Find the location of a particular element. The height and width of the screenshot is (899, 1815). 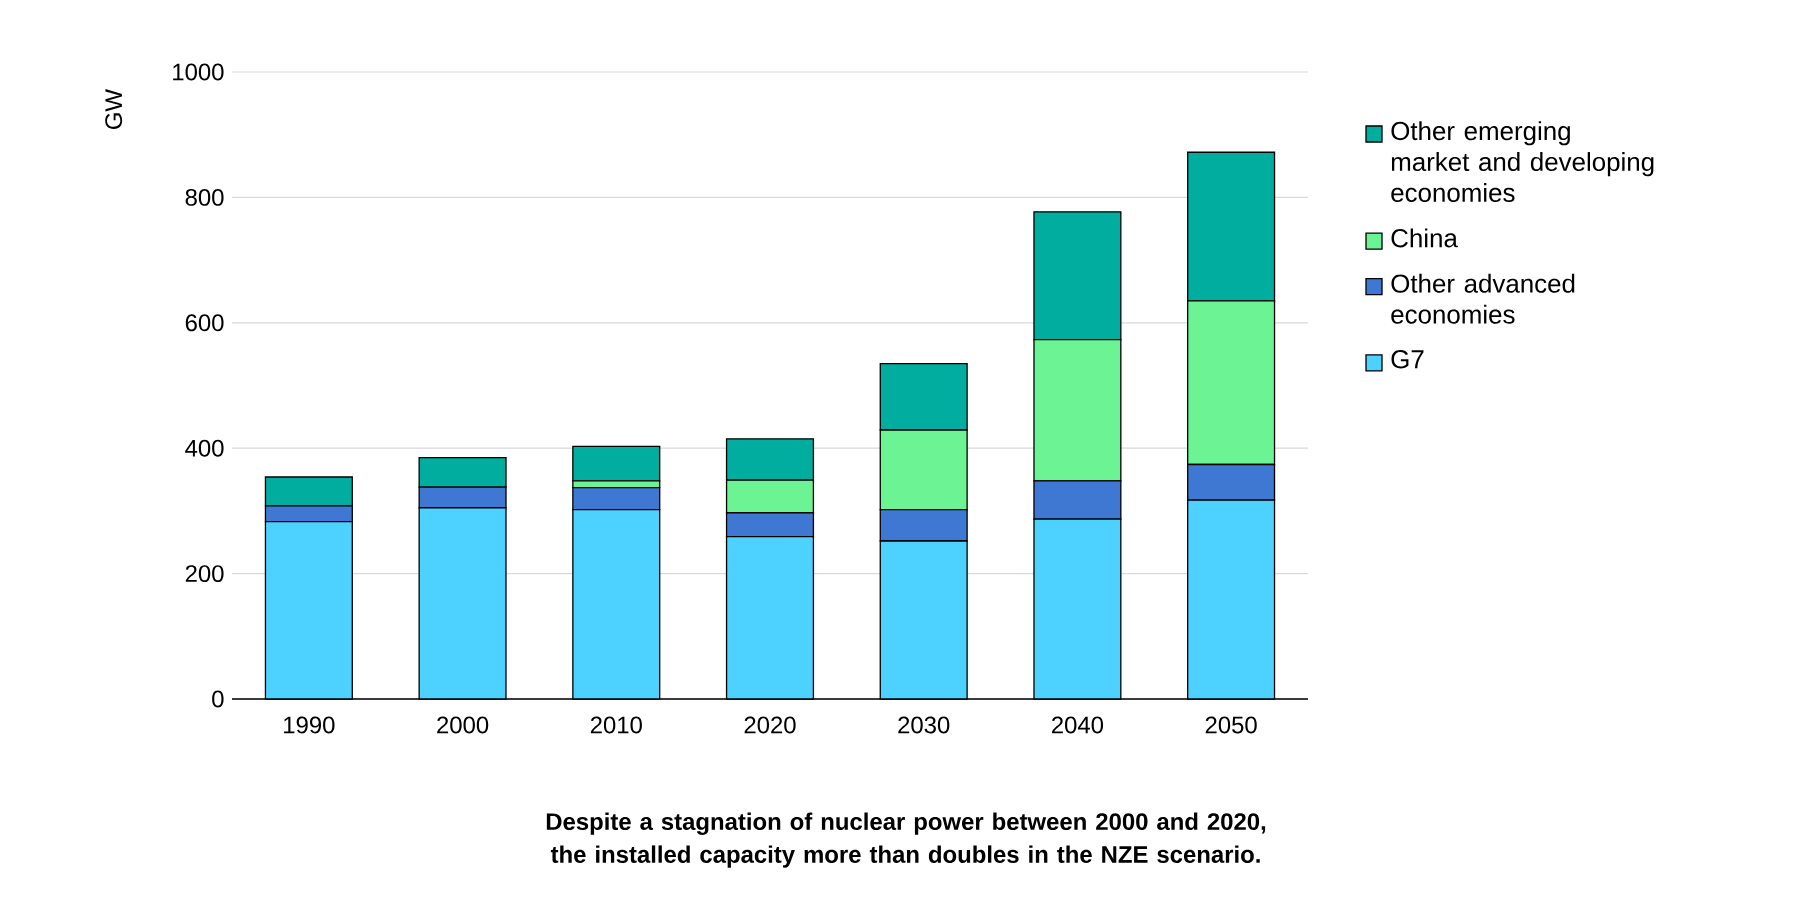

x-tick-label: 2020 is located at coordinates (770, 725).